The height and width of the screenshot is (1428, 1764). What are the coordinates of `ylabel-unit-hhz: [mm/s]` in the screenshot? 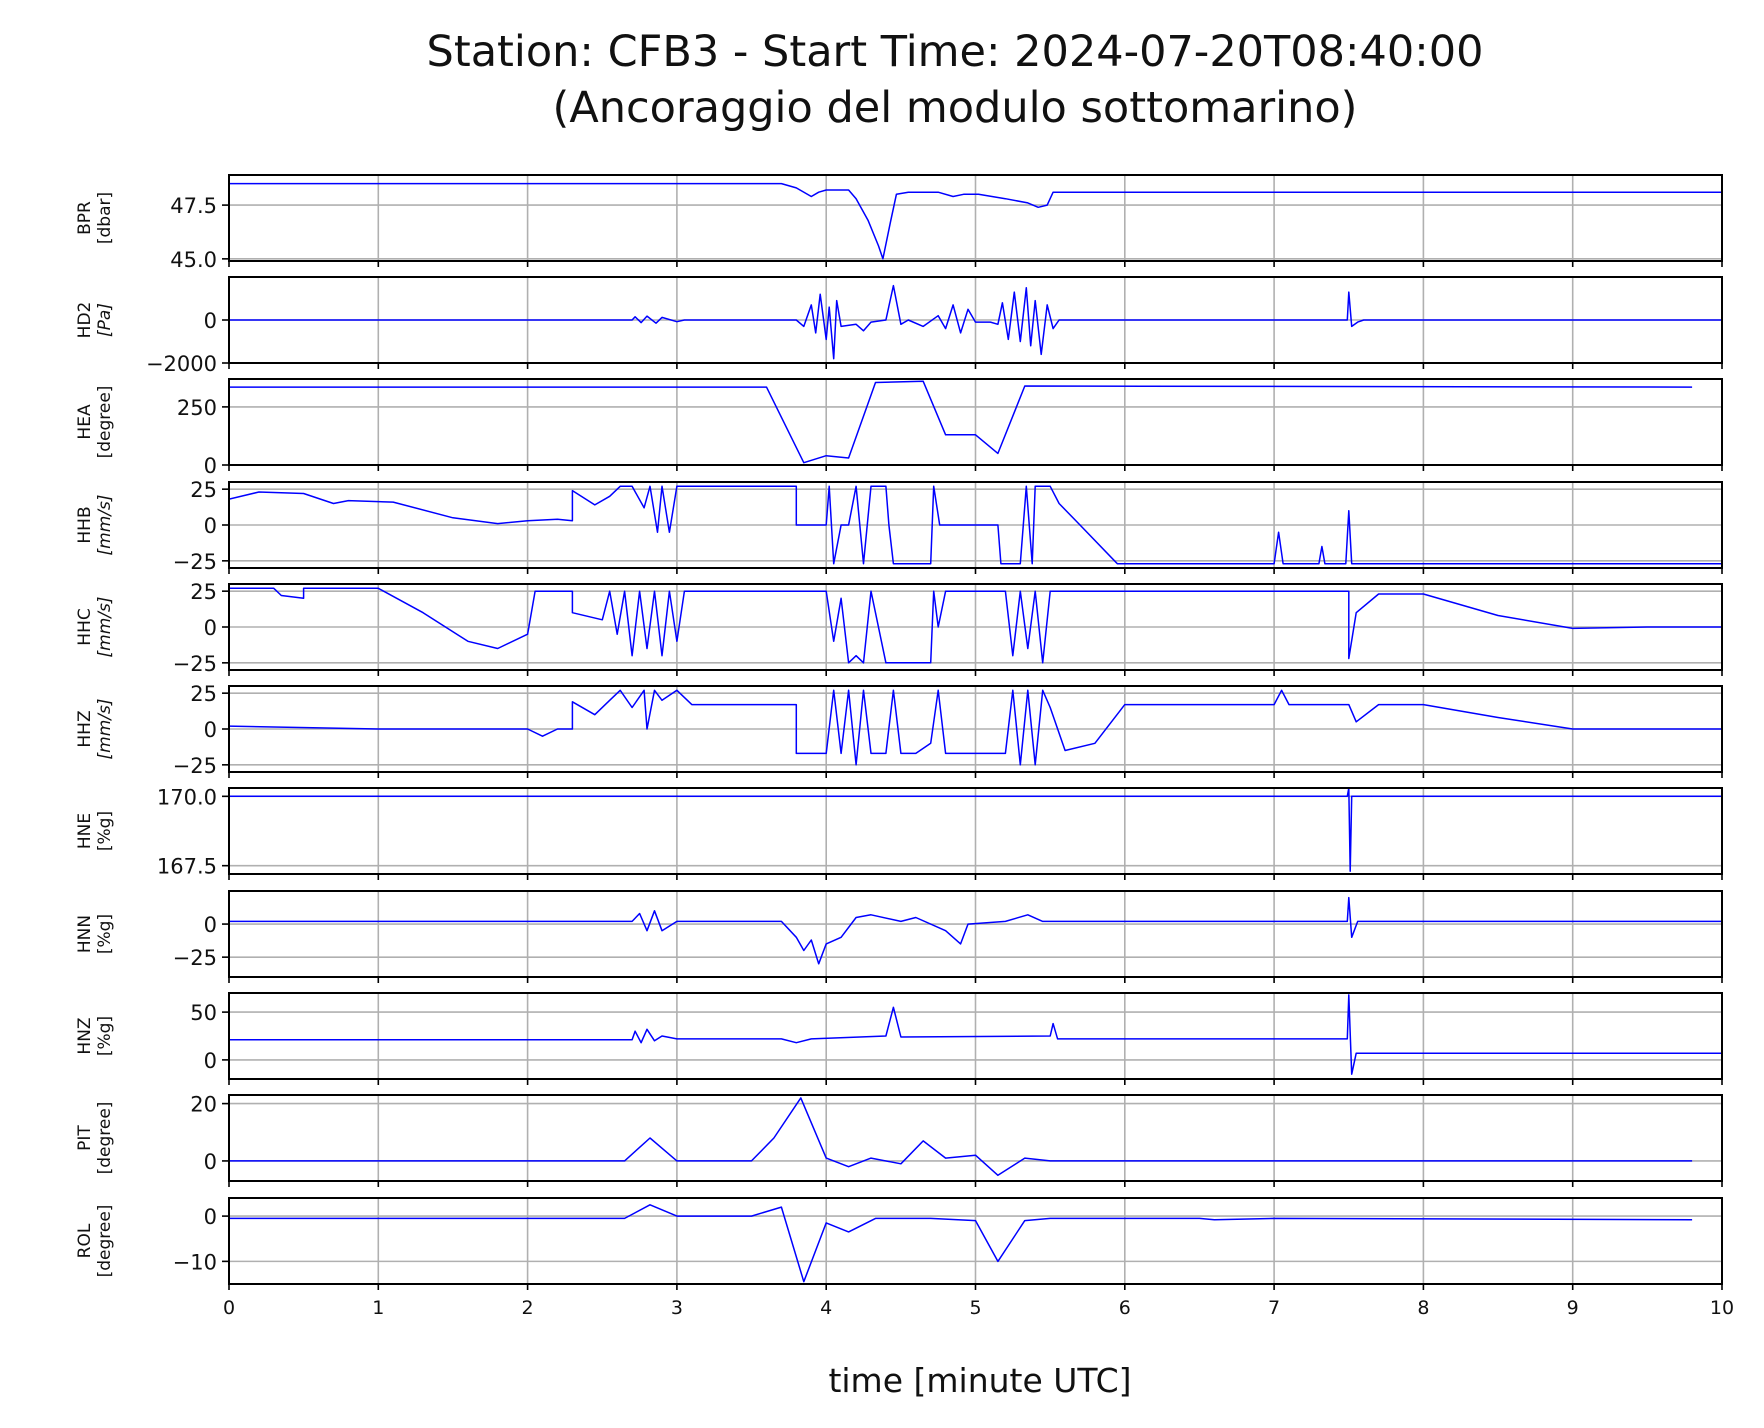 It's located at (105, 729).